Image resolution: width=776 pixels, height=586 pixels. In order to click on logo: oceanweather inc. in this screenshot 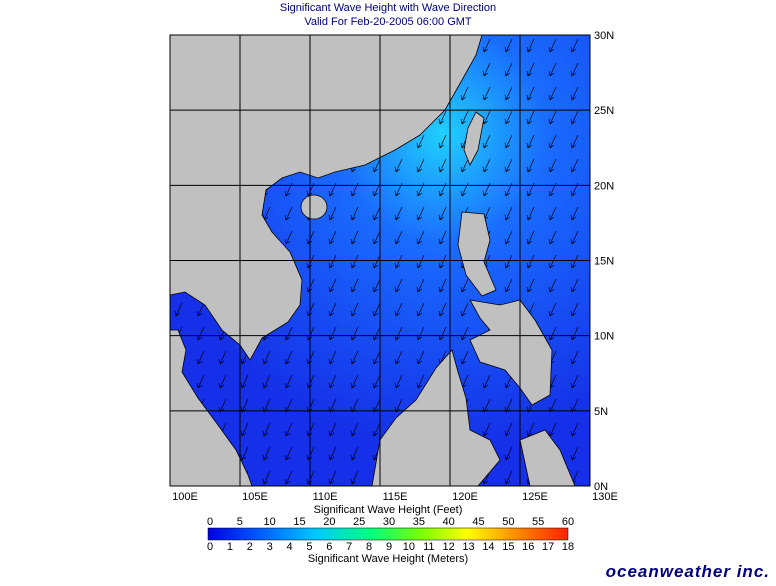, I will do `click(688, 571)`.